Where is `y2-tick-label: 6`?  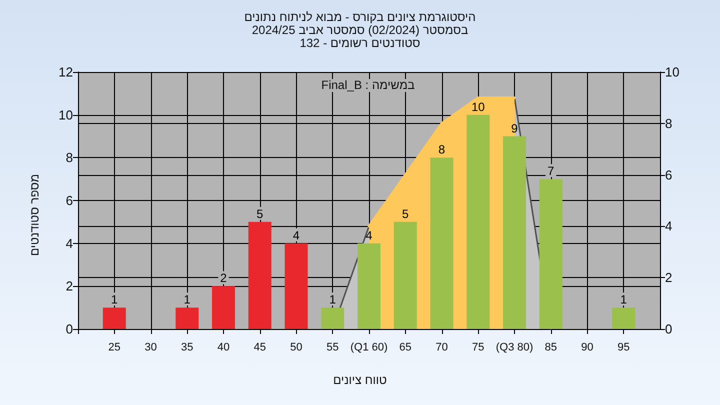
y2-tick-label: 6 is located at coordinates (668, 174).